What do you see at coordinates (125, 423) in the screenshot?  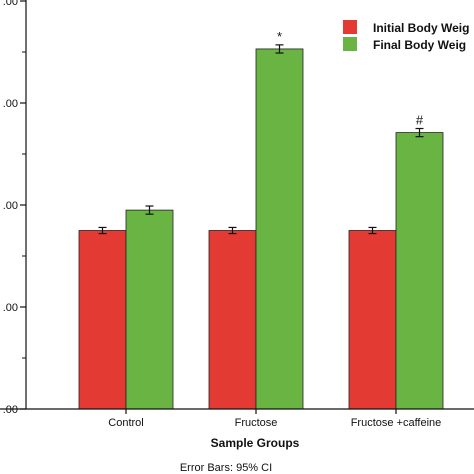 I see `category-label-0: Control` at bounding box center [125, 423].